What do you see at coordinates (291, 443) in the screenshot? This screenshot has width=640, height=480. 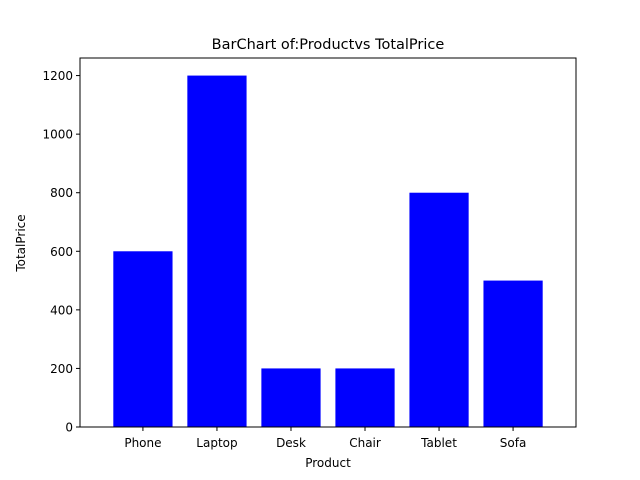 I see `x-tick-label: Desk` at bounding box center [291, 443].